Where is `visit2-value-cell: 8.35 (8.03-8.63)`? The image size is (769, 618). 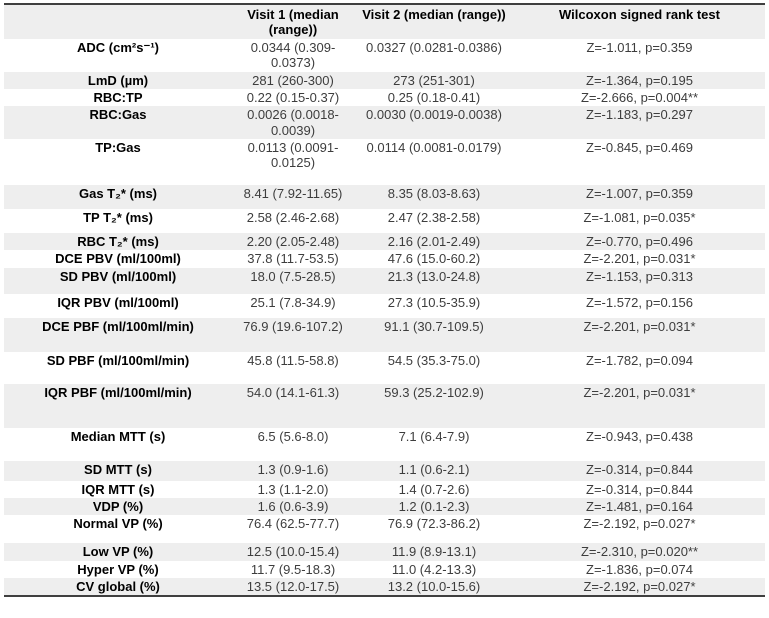
visit2-value-cell: 8.35 (8.03-8.63) is located at coordinates (434, 193).